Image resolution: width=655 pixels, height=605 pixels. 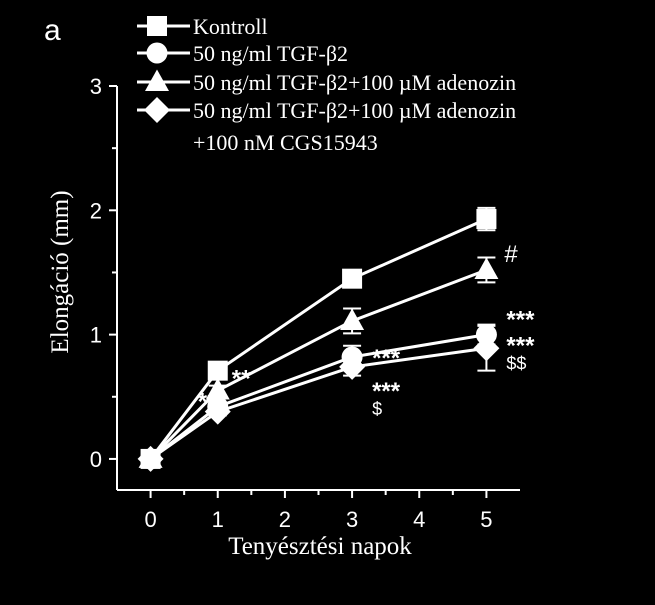 I want to click on legend-item: Kontroll, so click(x=202, y=26).